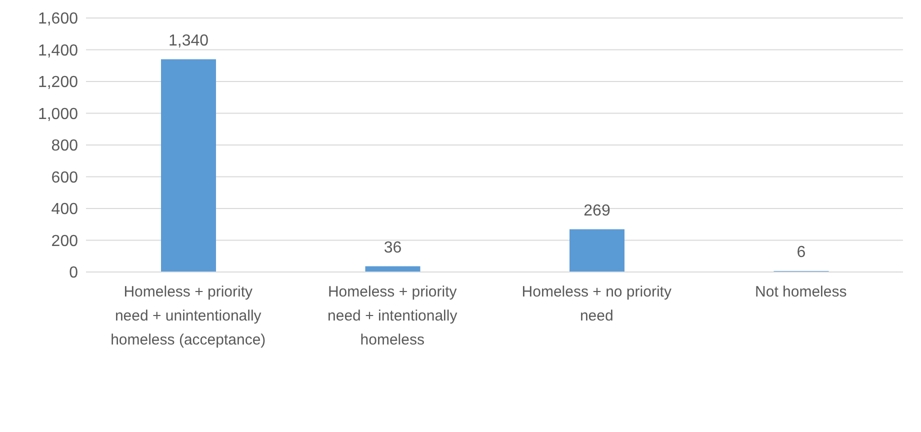 The image size is (921, 432). I want to click on x-tick-label: Homeless + priority need + unintentionally homeless (acceptance), so click(188, 316).